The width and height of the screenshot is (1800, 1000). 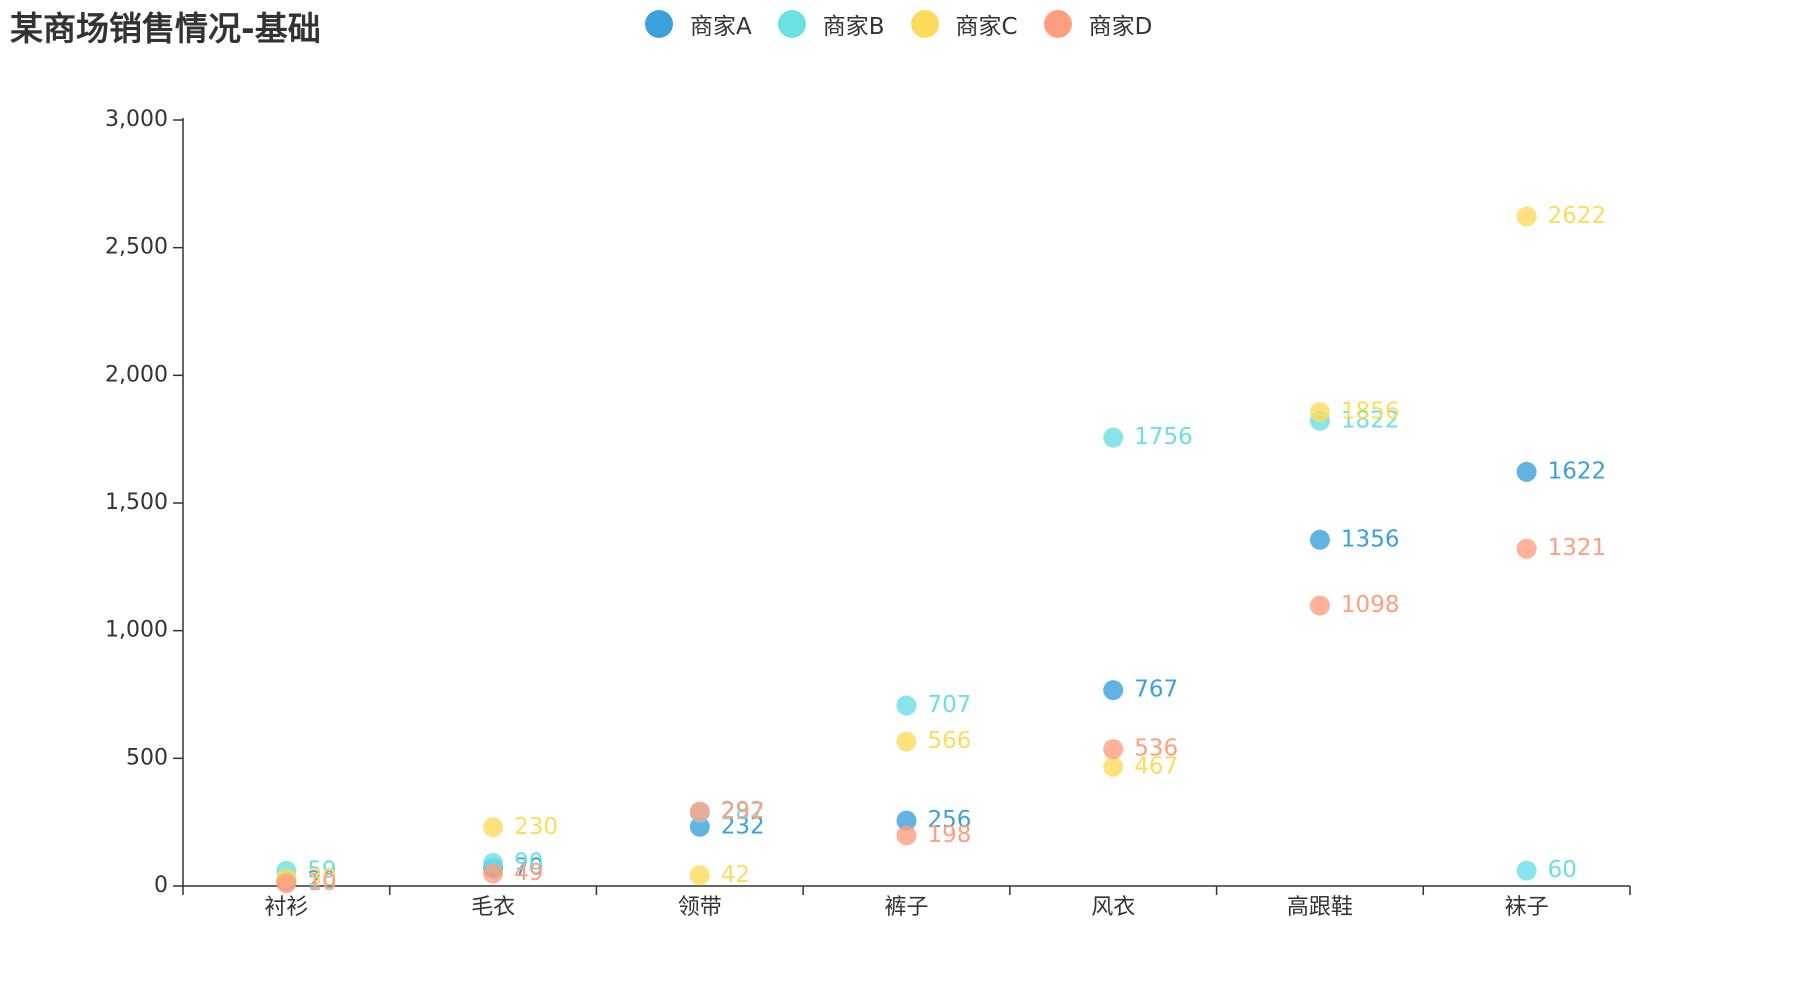 What do you see at coordinates (493, 907) in the screenshot?
I see `x-tick-label: 毛衣` at bounding box center [493, 907].